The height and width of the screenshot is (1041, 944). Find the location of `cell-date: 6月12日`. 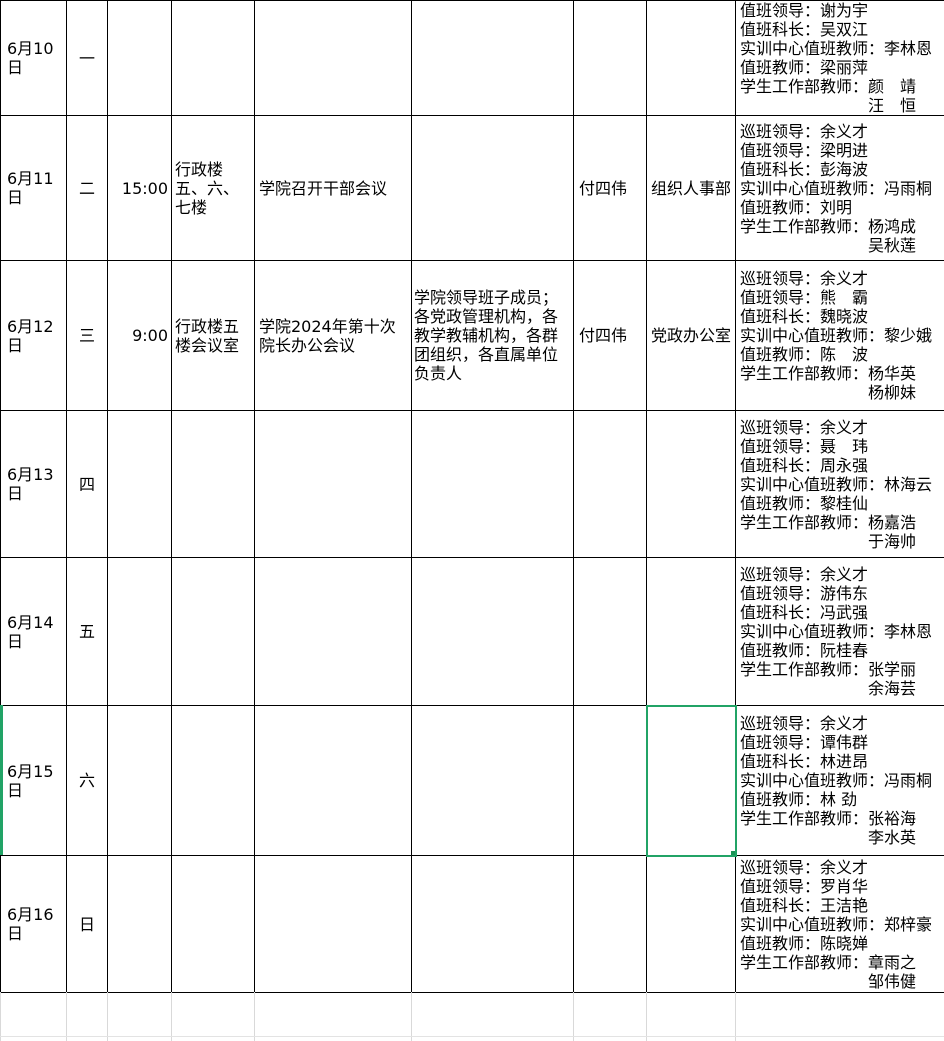

cell-date: 6月12日 is located at coordinates (34, 336).